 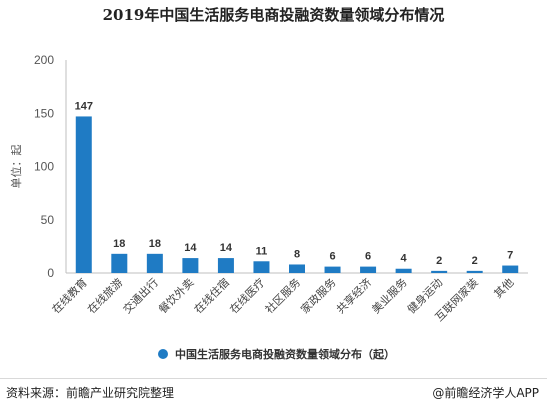 What do you see at coordinates (389, 296) in the screenshot?
I see `x-tick-label: 美业服务` at bounding box center [389, 296].